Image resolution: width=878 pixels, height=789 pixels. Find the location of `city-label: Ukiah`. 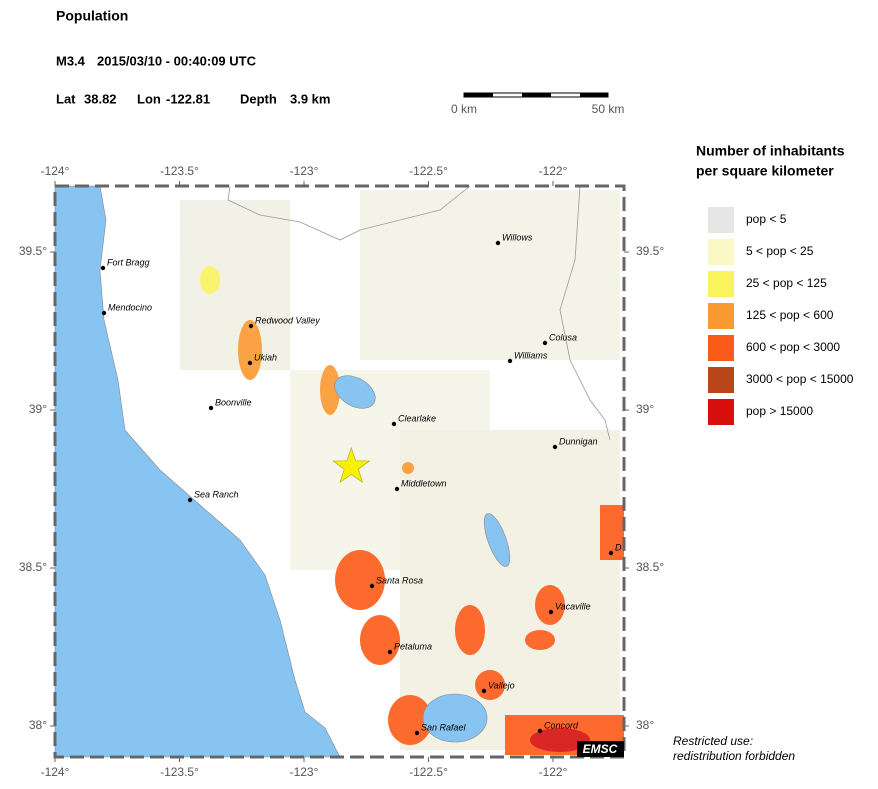

city-label: Ukiah is located at coordinates (265, 357).